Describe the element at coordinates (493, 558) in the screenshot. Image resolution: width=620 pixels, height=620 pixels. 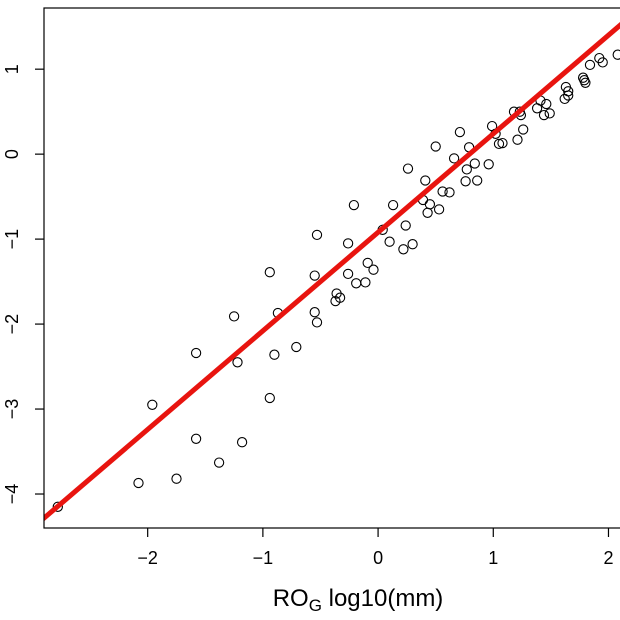
I see `x-tick-label: 1` at that location.